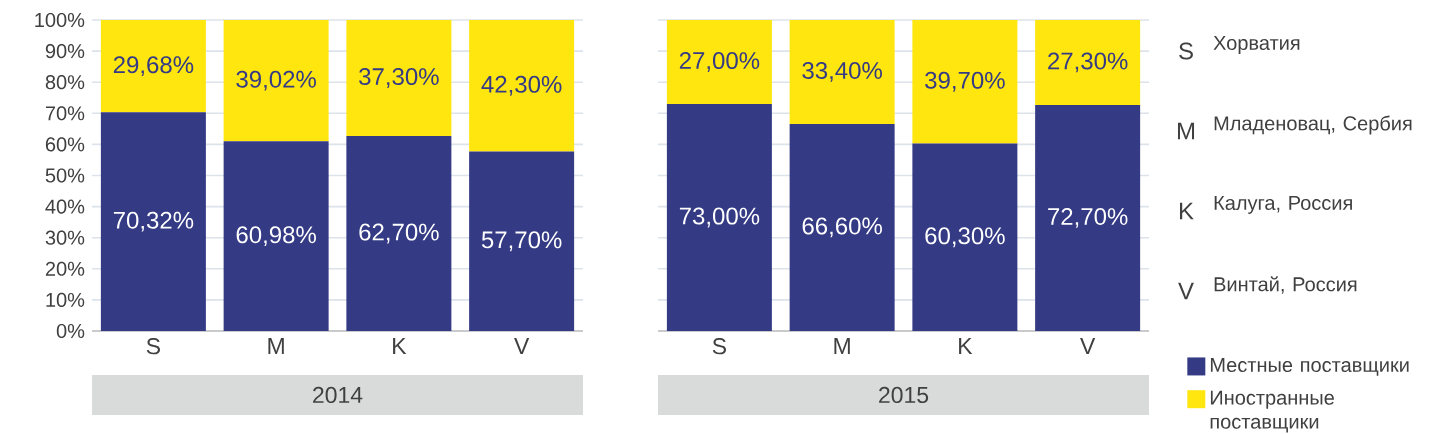 The width and height of the screenshot is (1451, 434). I want to click on text: M, so click(1186, 131).